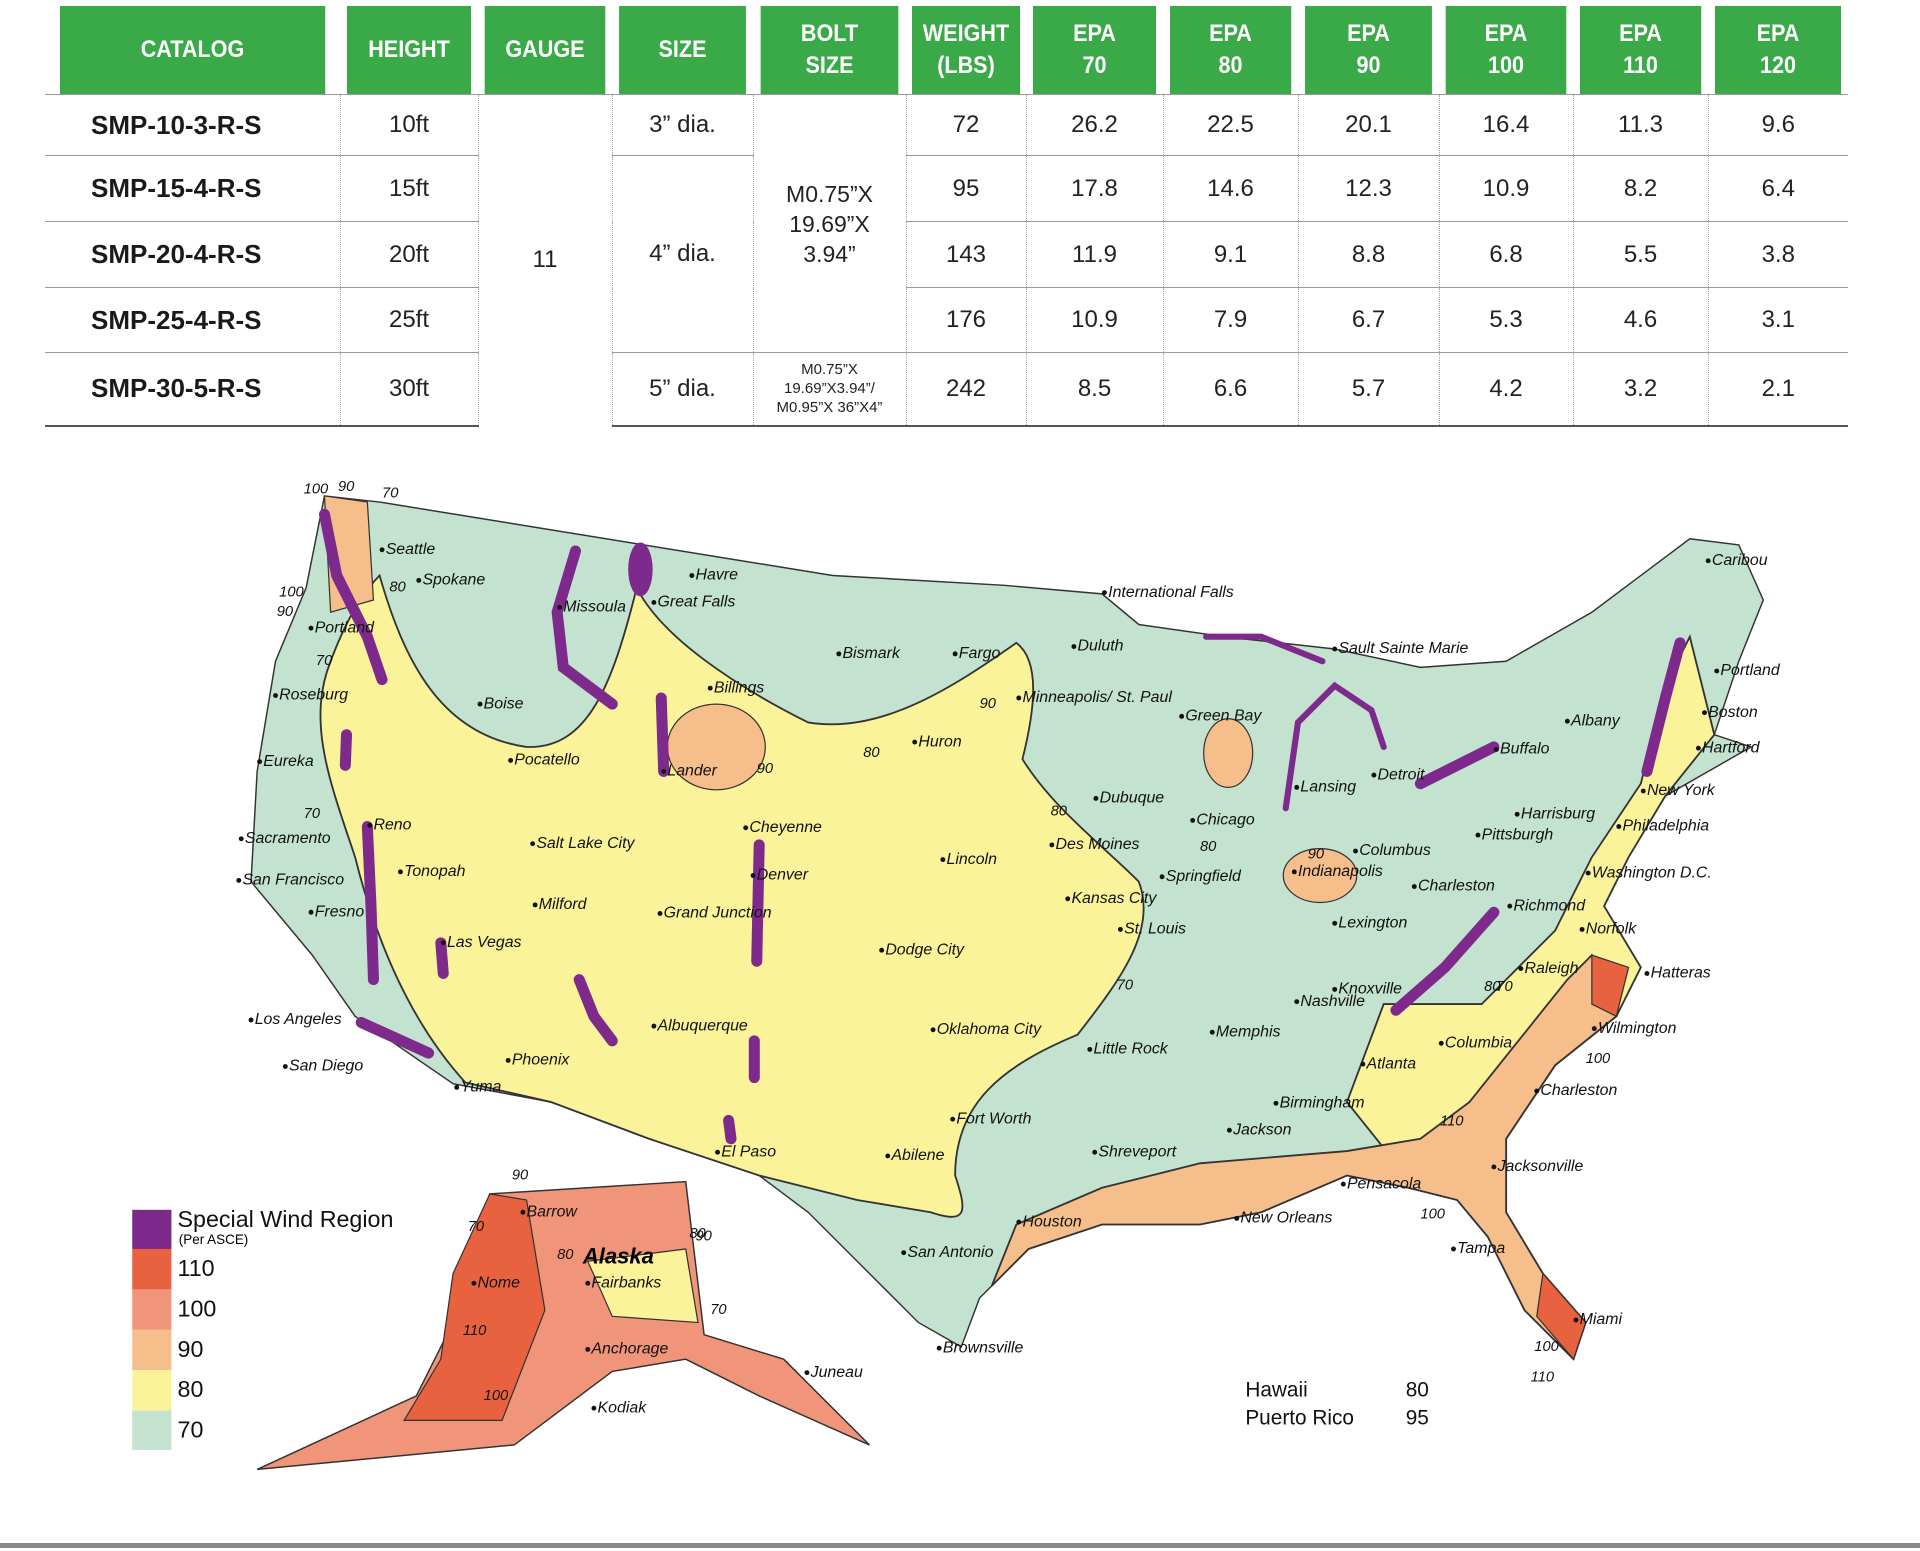  What do you see at coordinates (629, 1349) in the screenshot?
I see `city-label: Anchorage` at bounding box center [629, 1349].